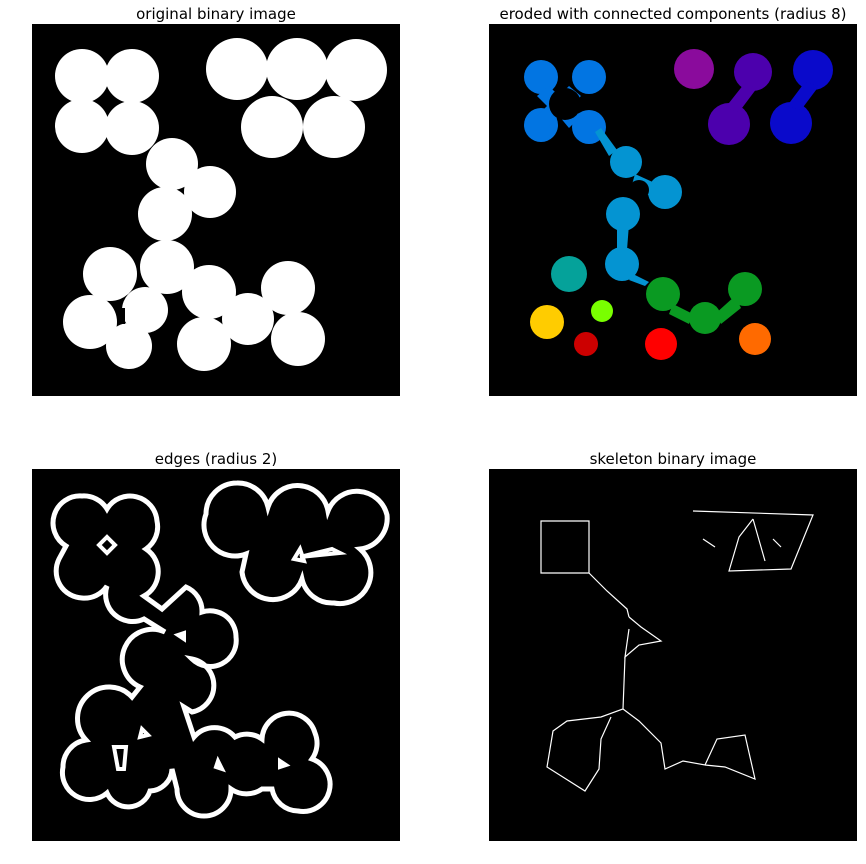 Image resolution: width=866 pixels, height=864 pixels. I want to click on skeleton-image, so click(677, 651).